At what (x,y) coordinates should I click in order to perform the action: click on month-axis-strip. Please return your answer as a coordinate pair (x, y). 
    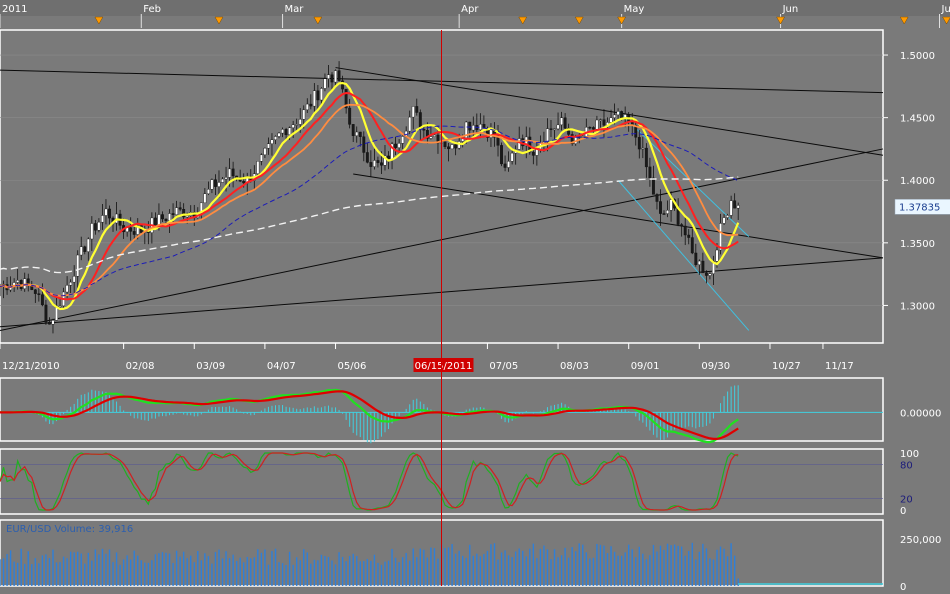
    Looking at the image, I should click on (475, 8).